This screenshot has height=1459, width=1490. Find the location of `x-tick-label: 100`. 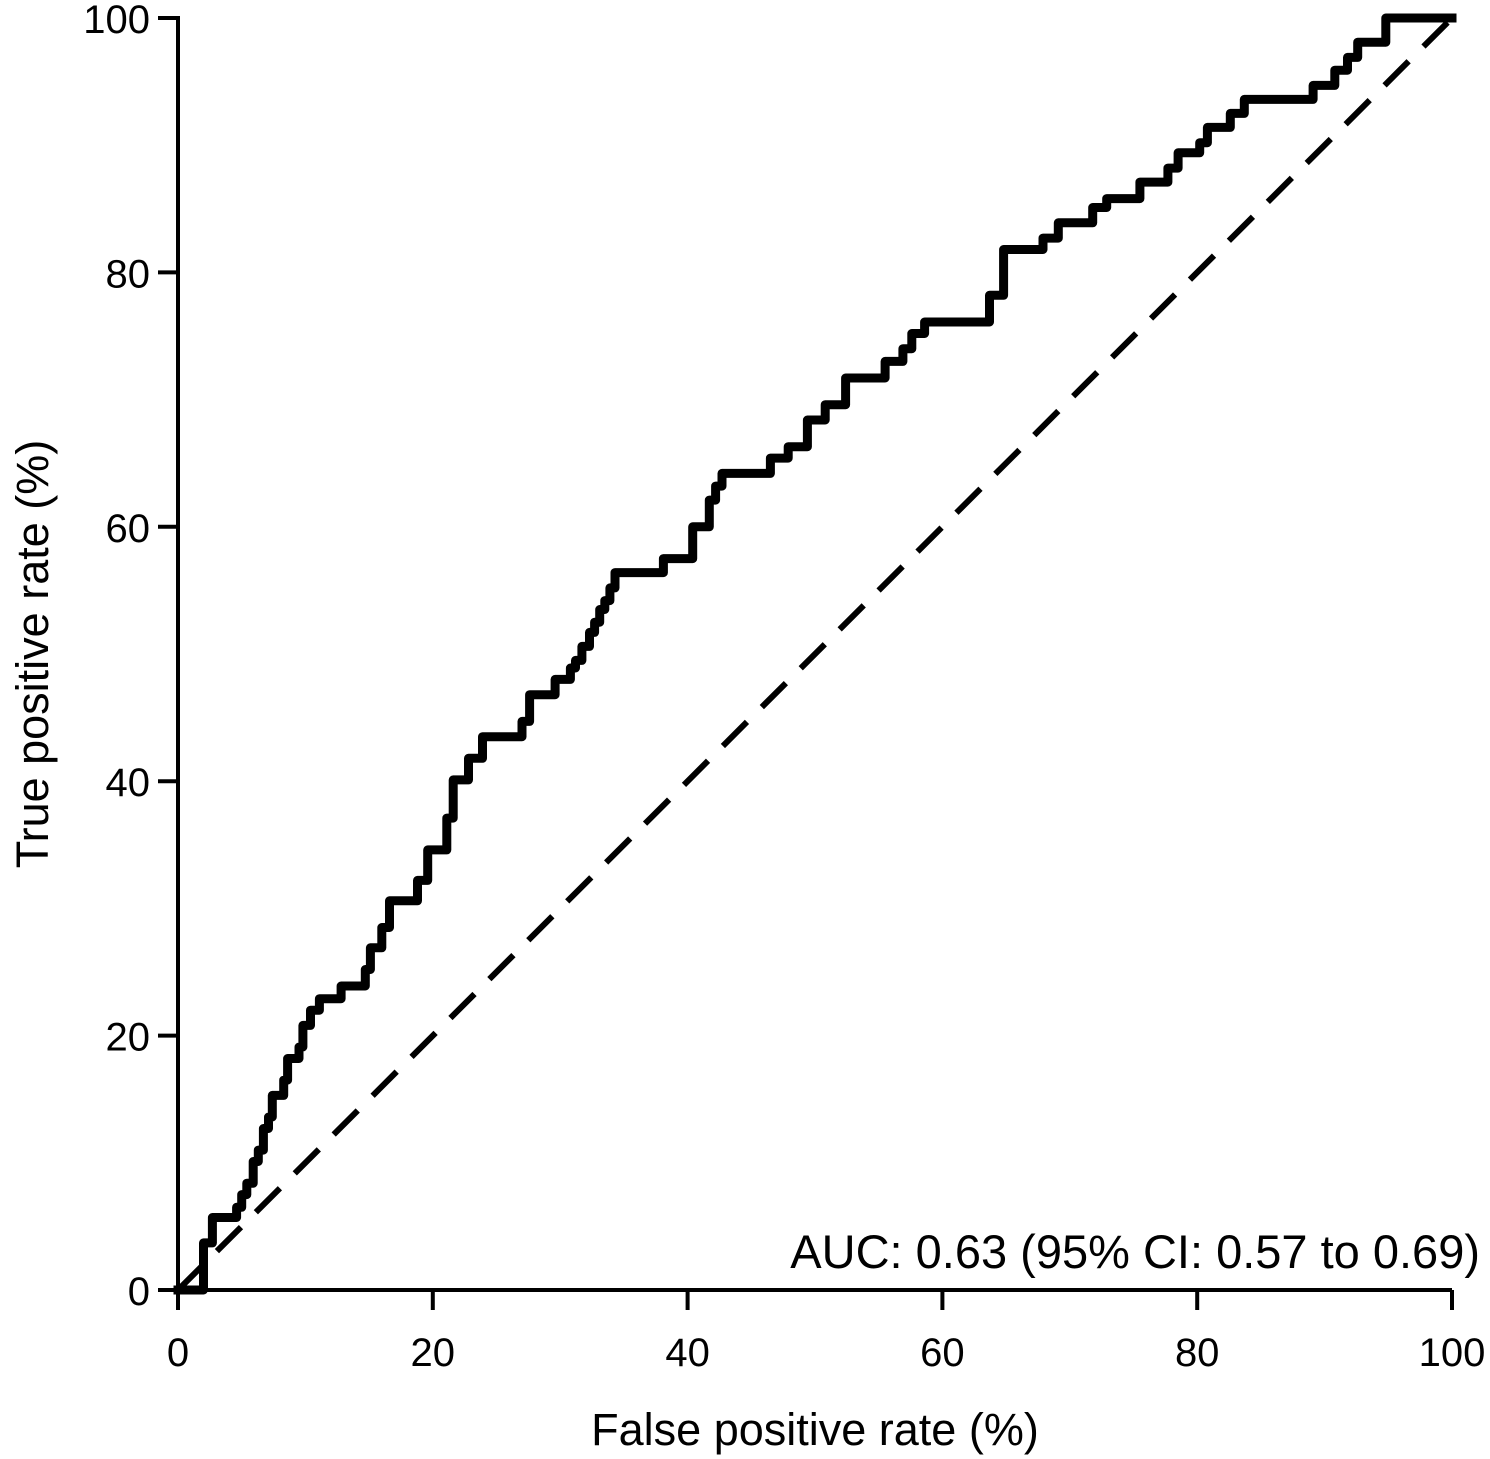

x-tick-label: 100 is located at coordinates (1452, 1353).